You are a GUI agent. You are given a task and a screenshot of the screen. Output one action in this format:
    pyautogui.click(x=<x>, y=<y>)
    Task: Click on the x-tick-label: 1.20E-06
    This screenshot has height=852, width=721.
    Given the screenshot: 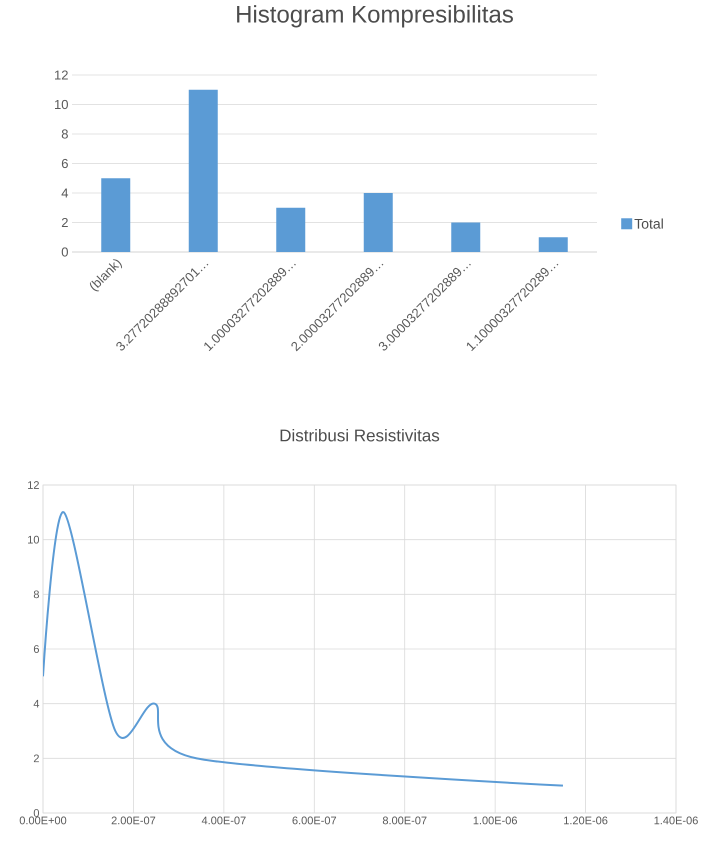 What is the action you would take?
    pyautogui.click(x=586, y=820)
    